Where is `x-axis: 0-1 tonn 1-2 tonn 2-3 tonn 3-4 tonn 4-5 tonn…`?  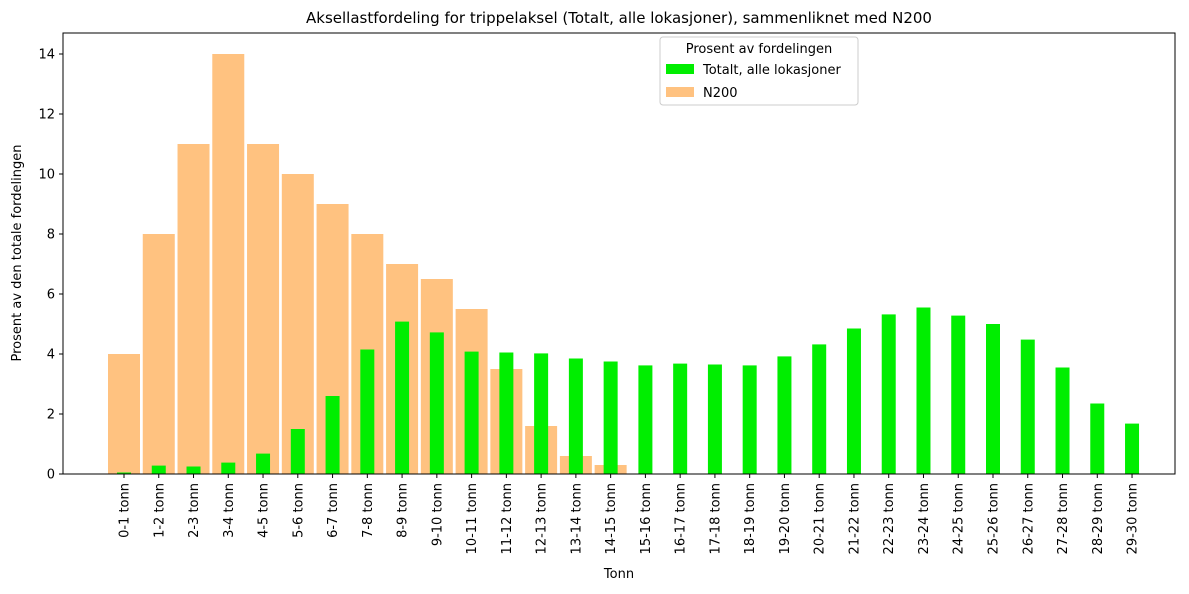 x-axis: 0-1 tonn 1-2 tonn 2-3 tonn 3-4 tonn 4-5 tonn… is located at coordinates (629, 514).